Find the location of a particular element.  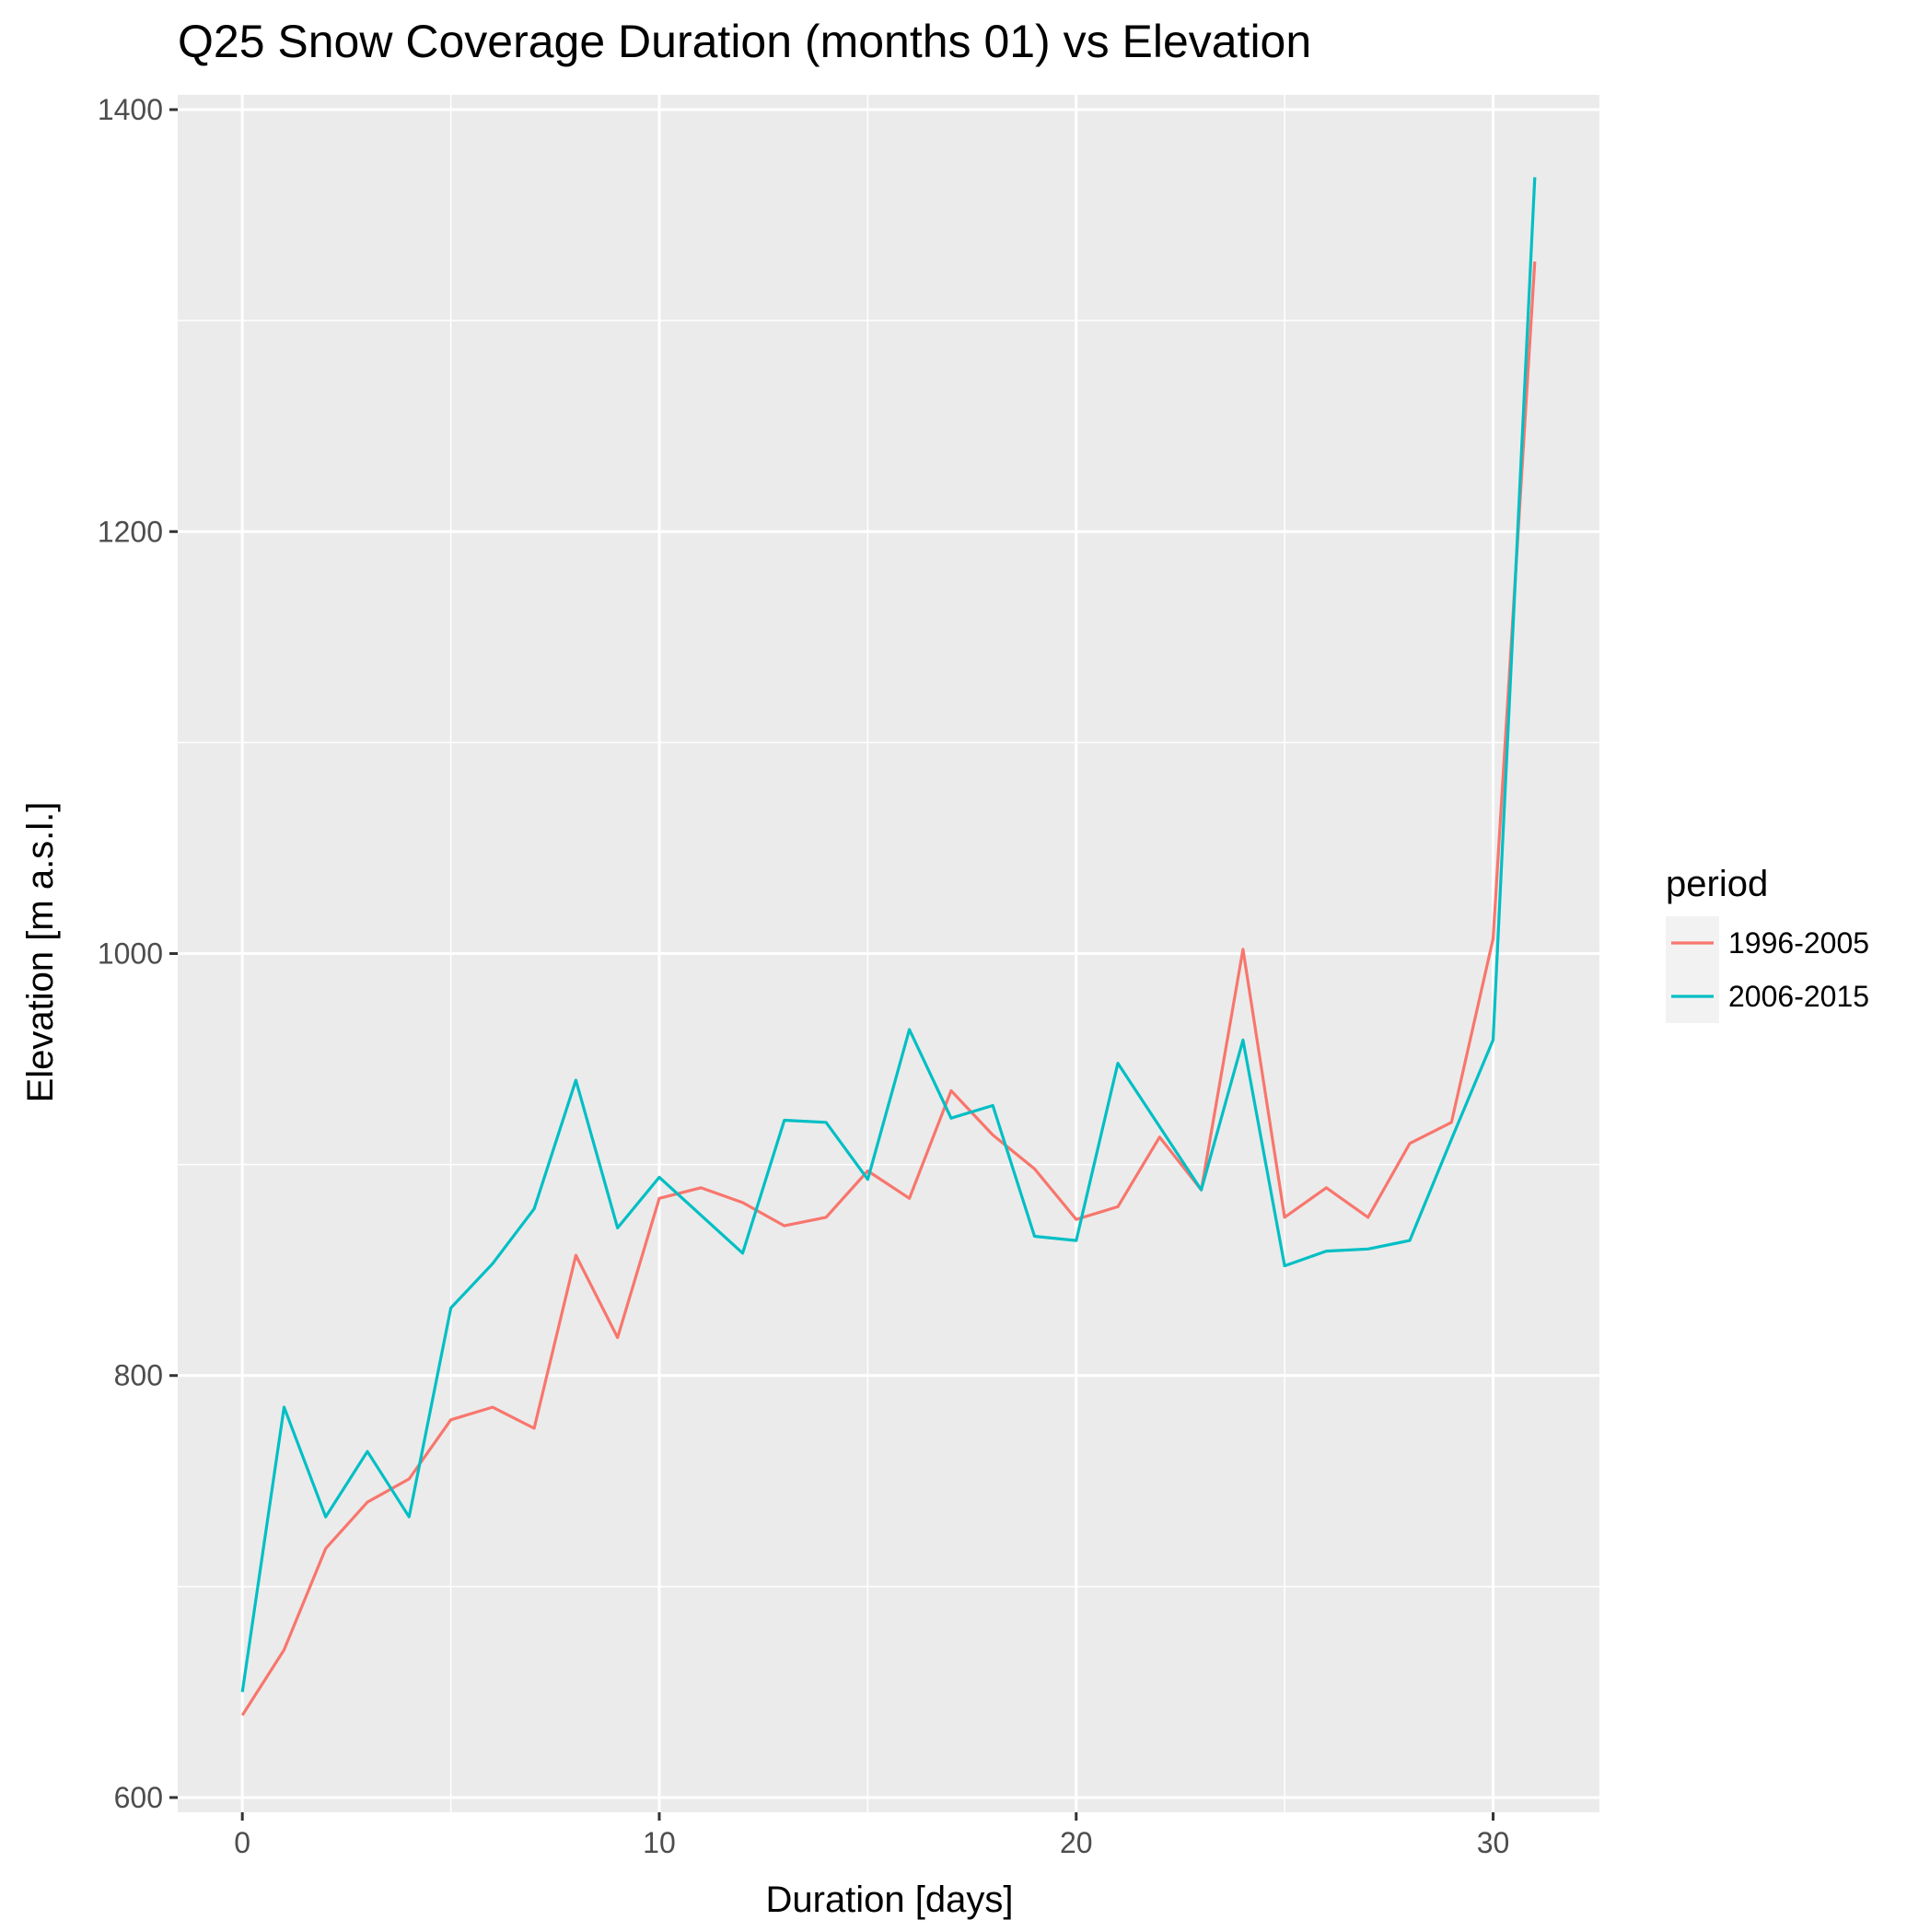

y-tick-label: 800 is located at coordinates (138, 1375).